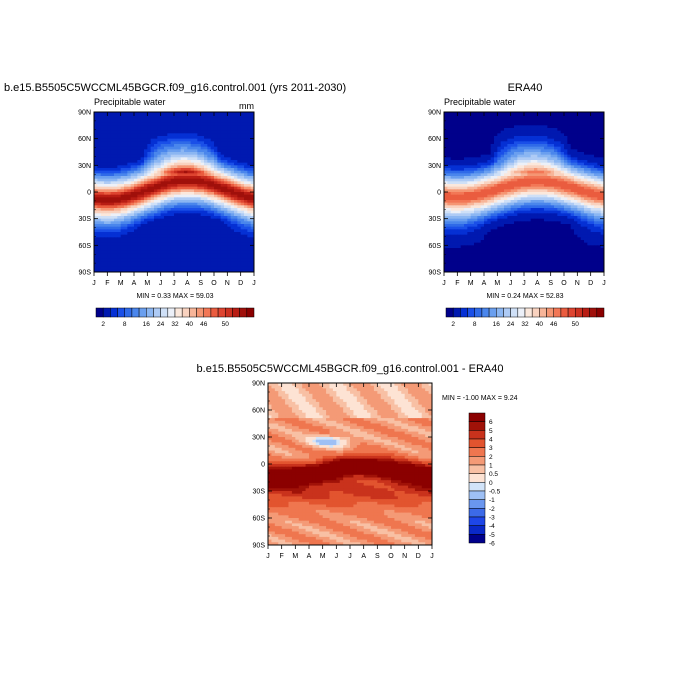 Image resolution: width=700 pixels, height=700 pixels. Describe the element at coordinates (161, 324) in the screenshot. I see `colorbar-label: 24` at that location.